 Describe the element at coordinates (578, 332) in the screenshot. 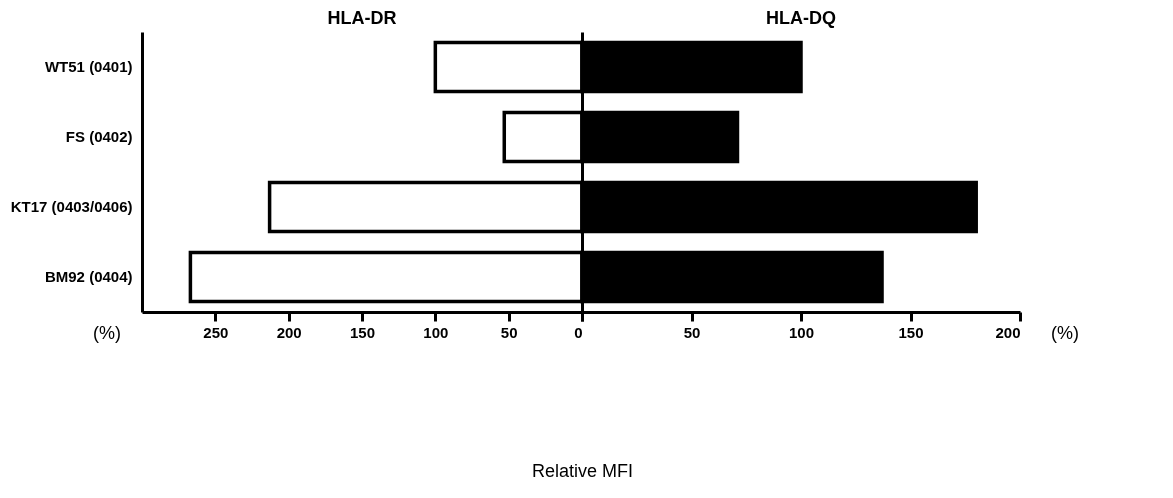

I see `x-tick-label: 0` at that location.